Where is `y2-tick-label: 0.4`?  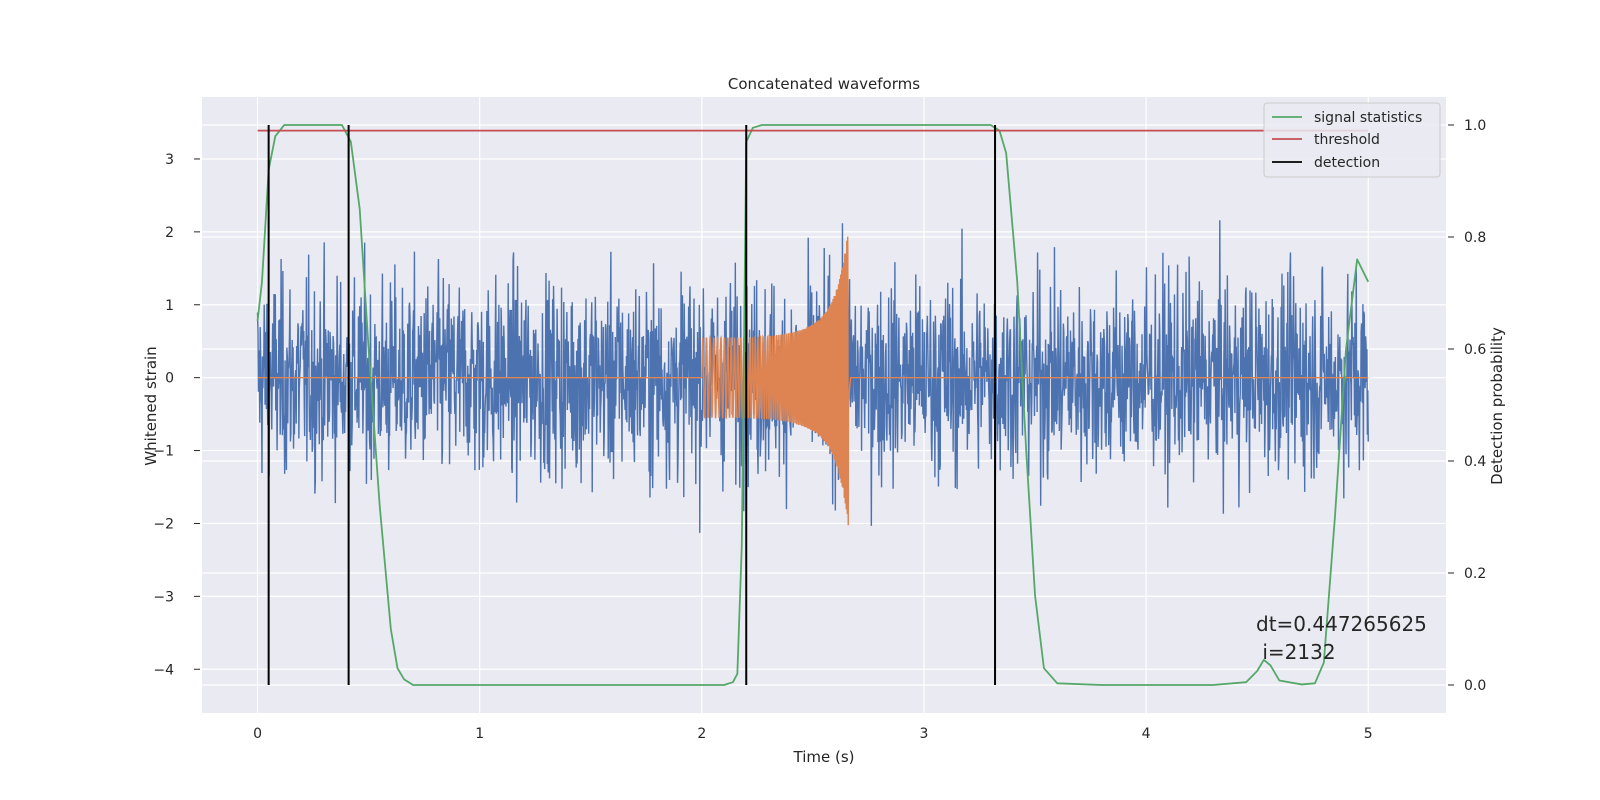 y2-tick-label: 0.4 is located at coordinates (1475, 462).